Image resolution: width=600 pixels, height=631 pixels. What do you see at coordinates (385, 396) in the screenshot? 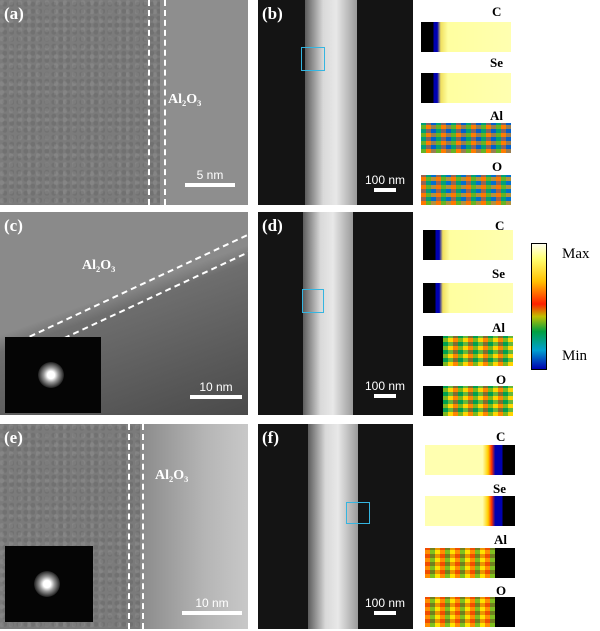
I see `scale-line-d` at bounding box center [385, 396].